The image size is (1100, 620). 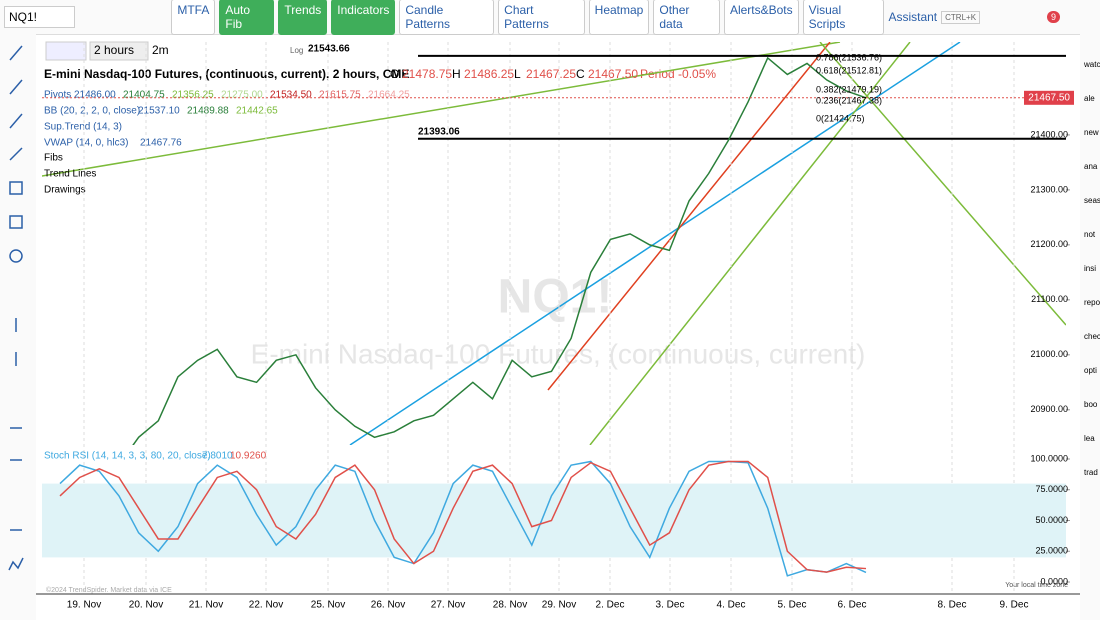 I want to click on toolbar-button: Visual Scripts, so click(x=843, y=17).